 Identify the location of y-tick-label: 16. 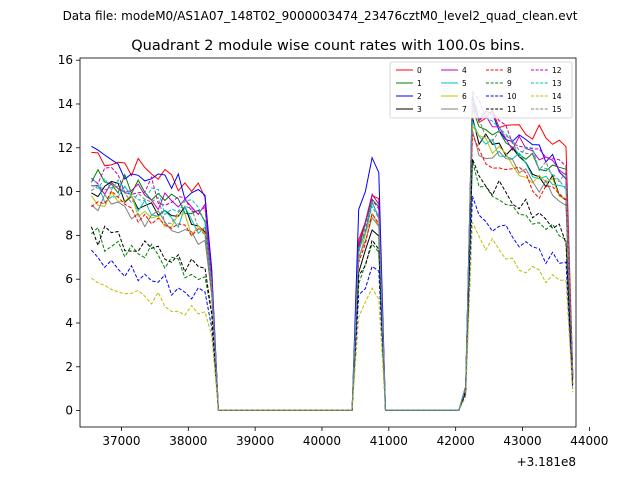
(65, 60).